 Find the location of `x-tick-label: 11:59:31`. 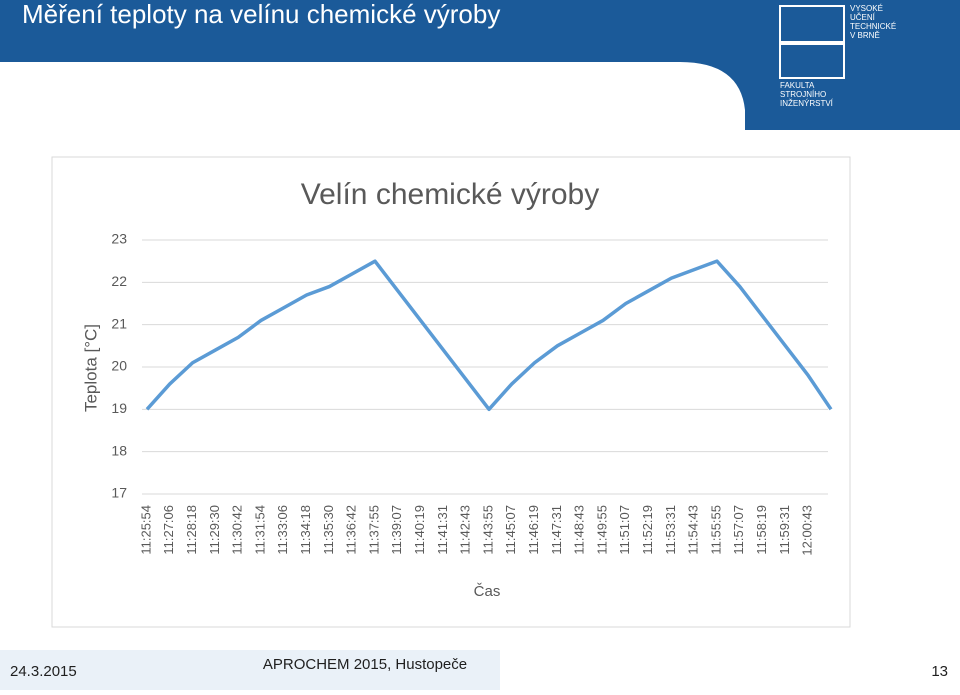

x-tick-label: 11:59:31 is located at coordinates (784, 530).